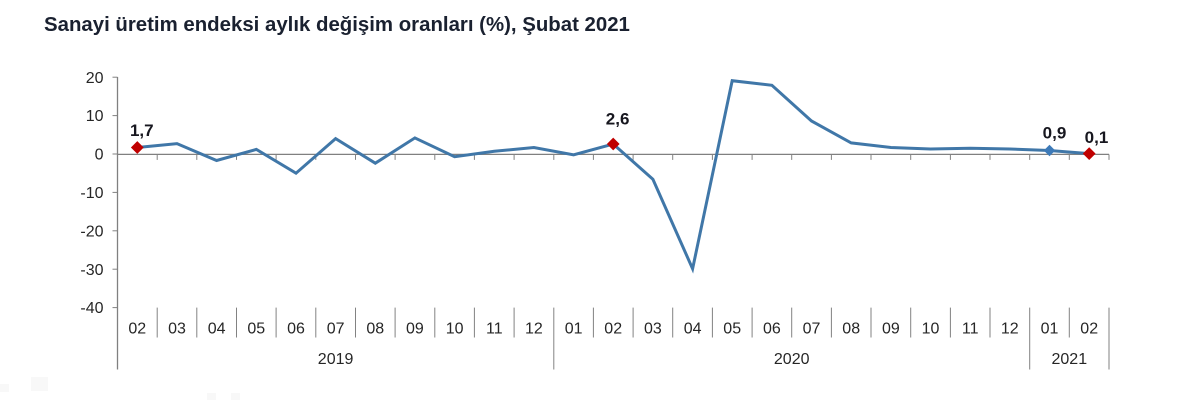 The height and width of the screenshot is (402, 1200). What do you see at coordinates (91, 308) in the screenshot?
I see `svg-text: -40` at bounding box center [91, 308].